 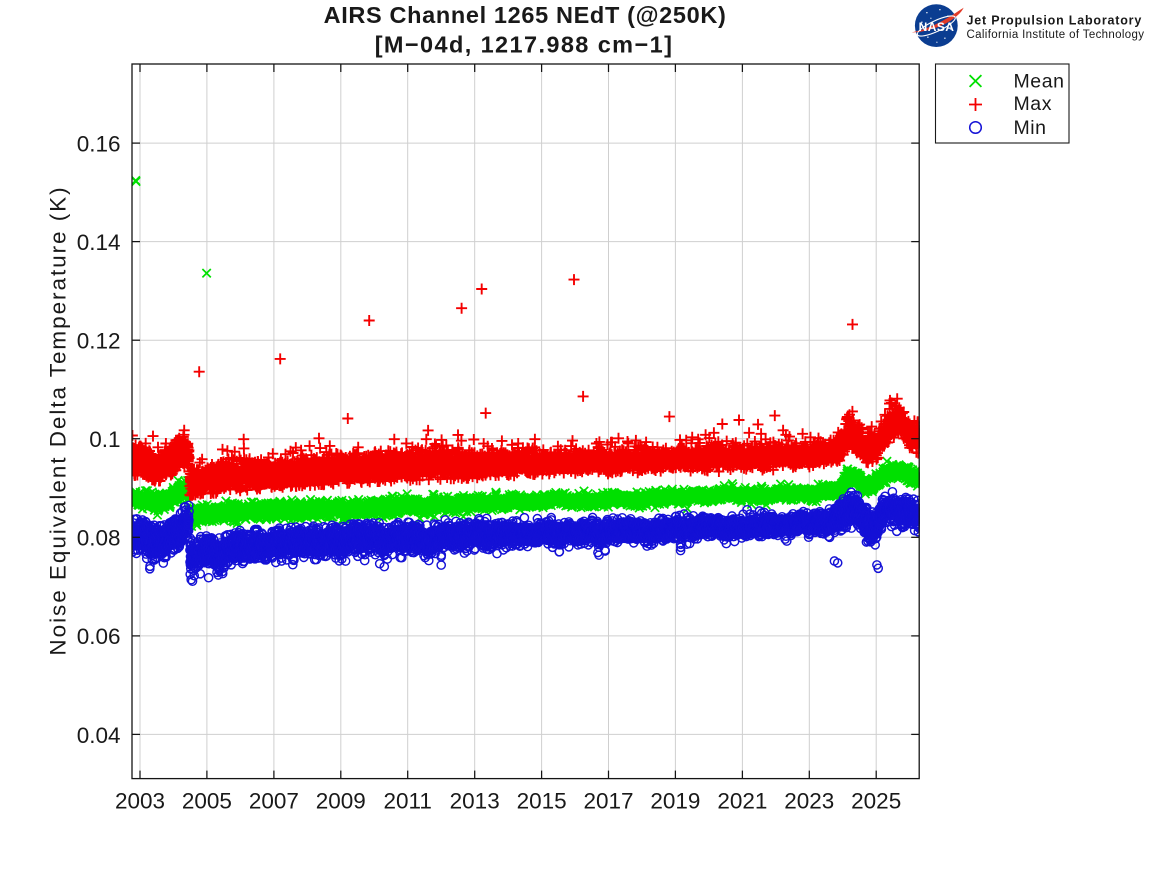 What do you see at coordinates (475, 801) in the screenshot?
I see `svg-text: 2013` at bounding box center [475, 801].